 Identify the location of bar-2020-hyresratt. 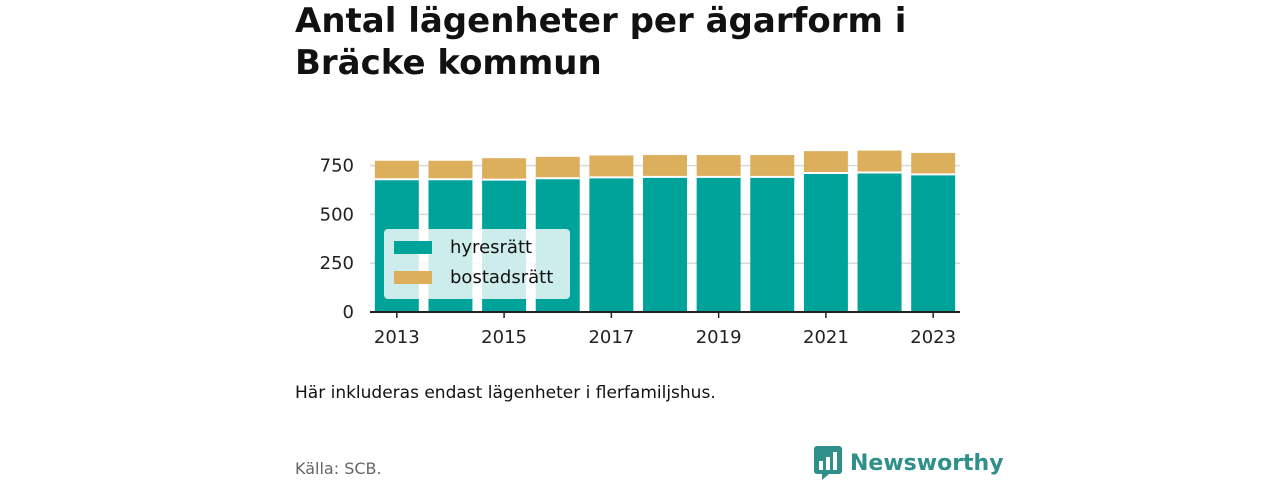
(772, 244).